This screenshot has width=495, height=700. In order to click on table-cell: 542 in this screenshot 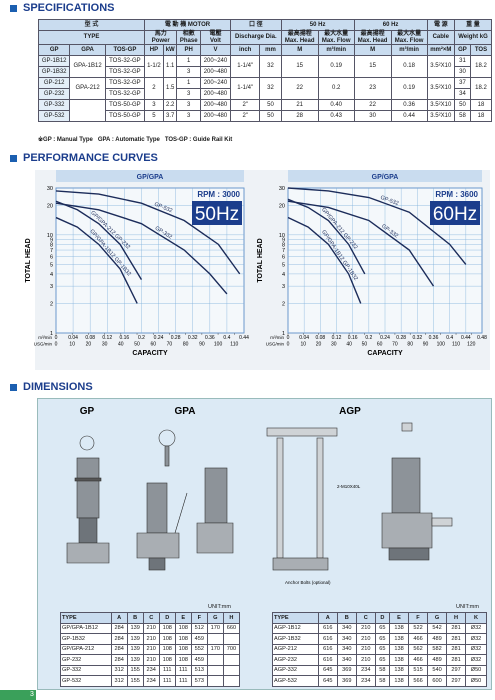, I will do `click(437, 628)`.